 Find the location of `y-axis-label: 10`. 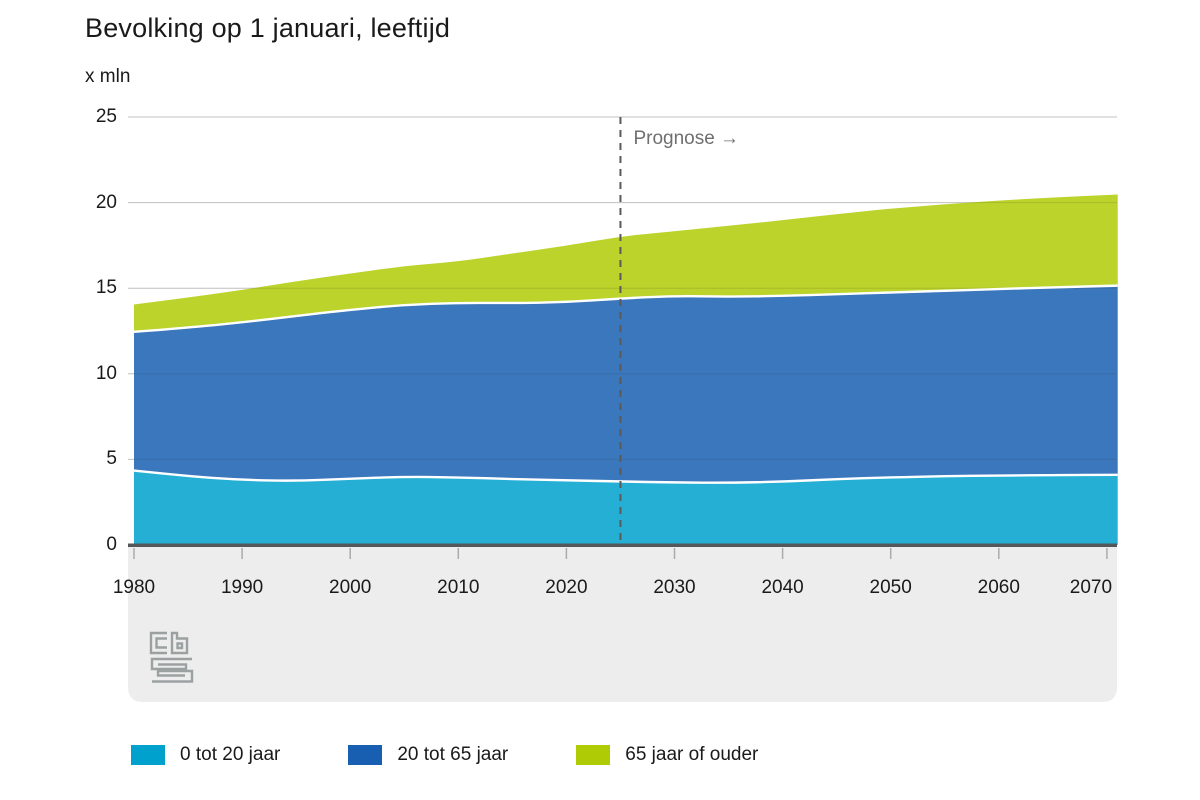

y-axis-label: 10 is located at coordinates (106, 373).